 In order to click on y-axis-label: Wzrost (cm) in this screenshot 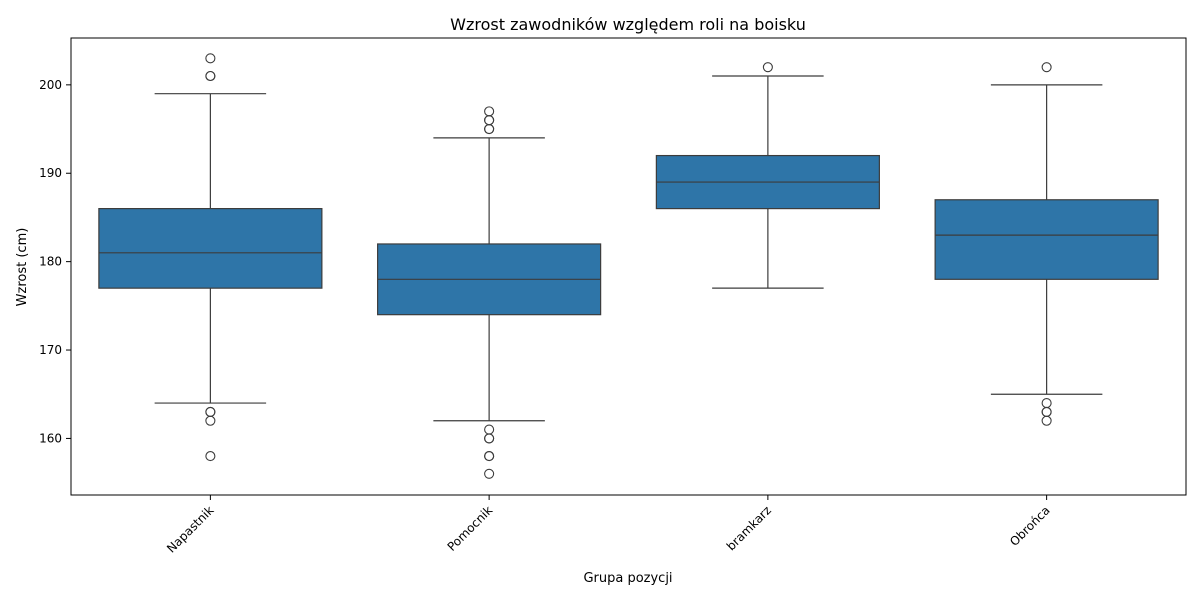, I will do `click(22, 267)`.